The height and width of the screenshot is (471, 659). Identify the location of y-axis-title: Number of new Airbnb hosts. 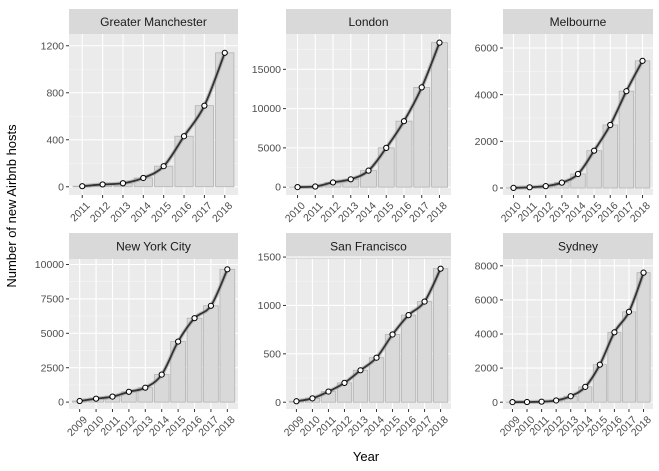
(11, 206).